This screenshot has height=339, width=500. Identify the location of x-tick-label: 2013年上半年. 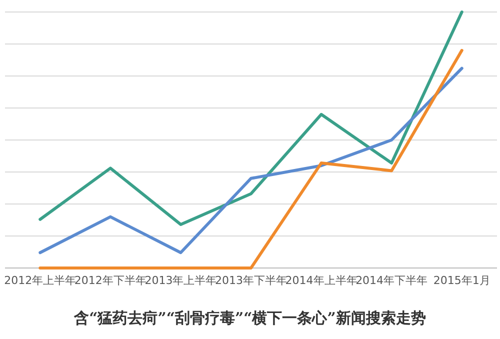
(180, 280).